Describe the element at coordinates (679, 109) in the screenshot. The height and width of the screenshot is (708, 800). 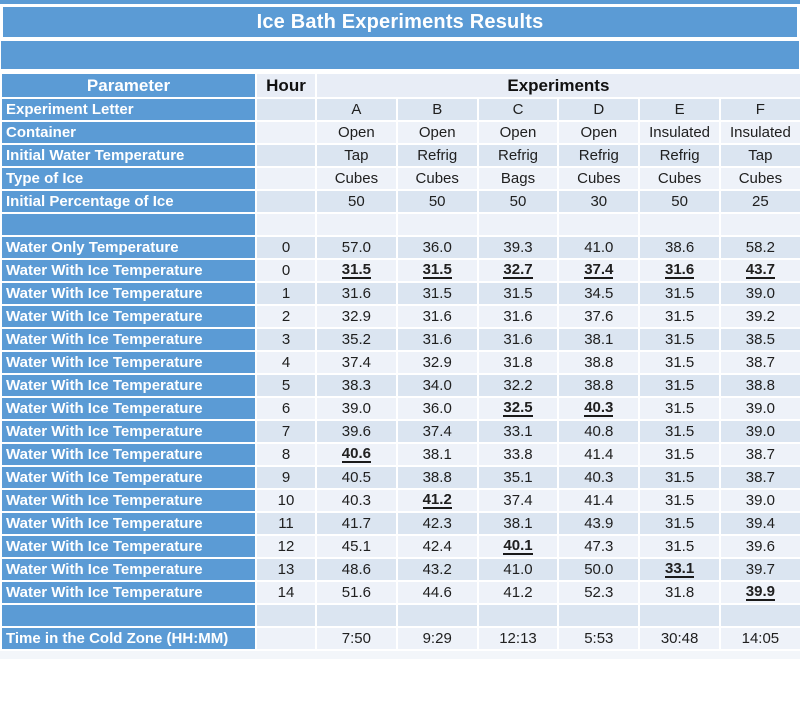
I see `value-cell: E` at that location.